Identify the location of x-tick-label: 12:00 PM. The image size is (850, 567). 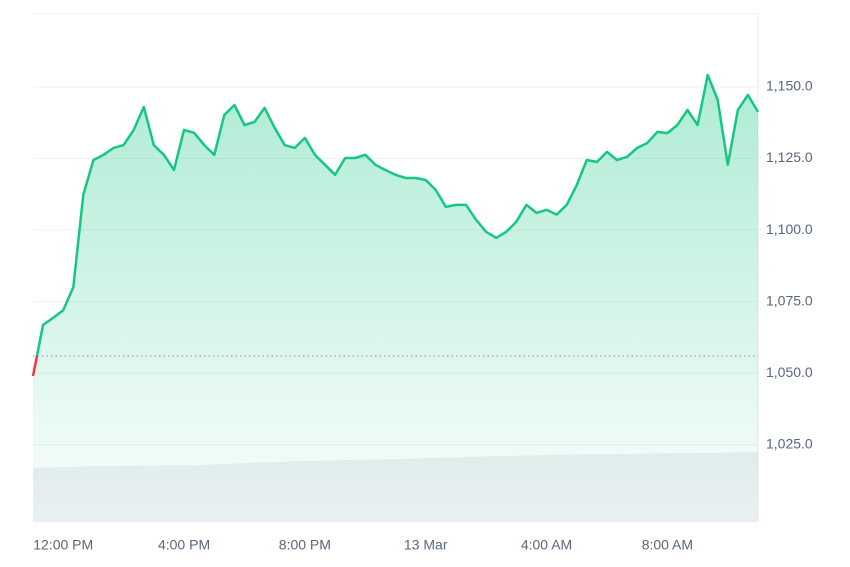
(63, 545).